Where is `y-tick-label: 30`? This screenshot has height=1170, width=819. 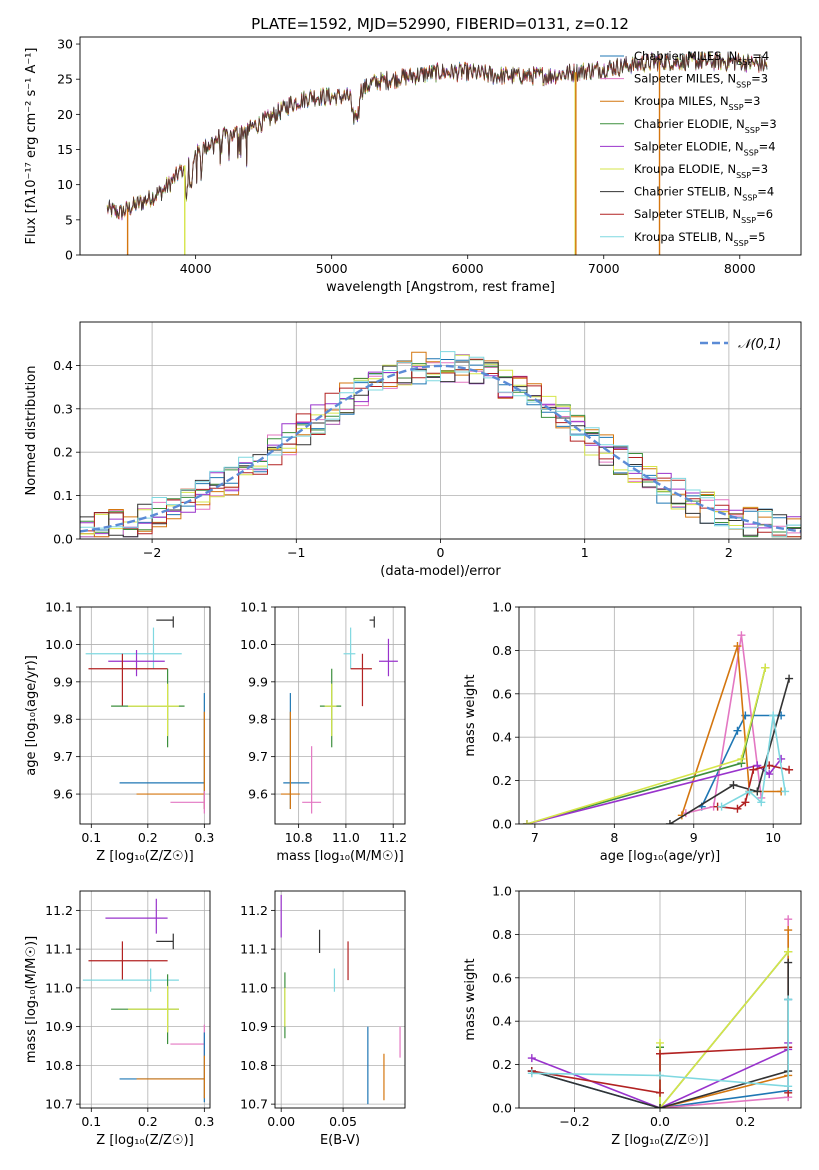 y-tick-label: 30 is located at coordinates (65, 44).